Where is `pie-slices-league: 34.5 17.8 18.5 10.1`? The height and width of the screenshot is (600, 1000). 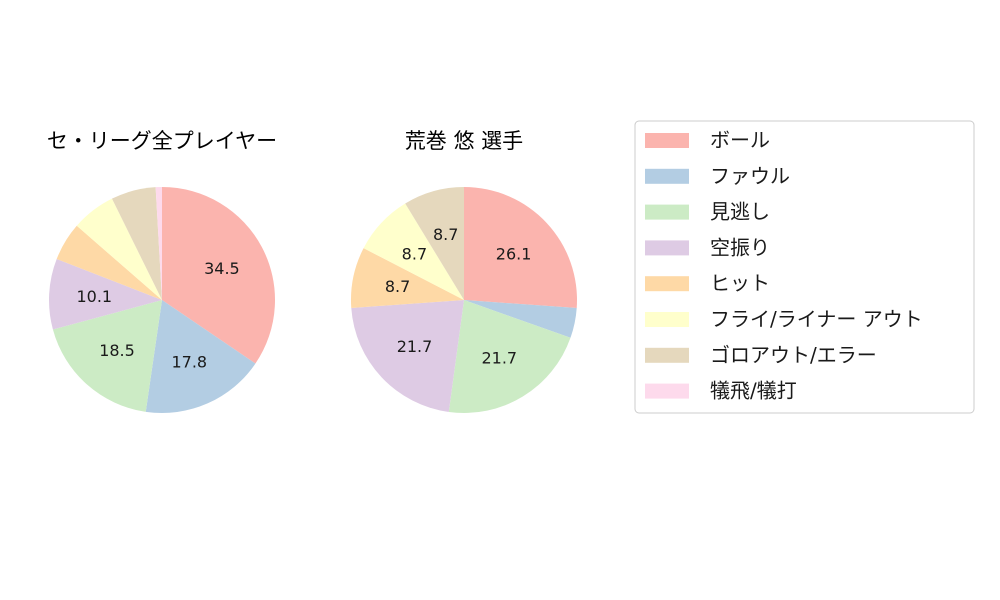
pie-slices-league: 34.5 17.8 18.5 10.1 is located at coordinates (162, 299).